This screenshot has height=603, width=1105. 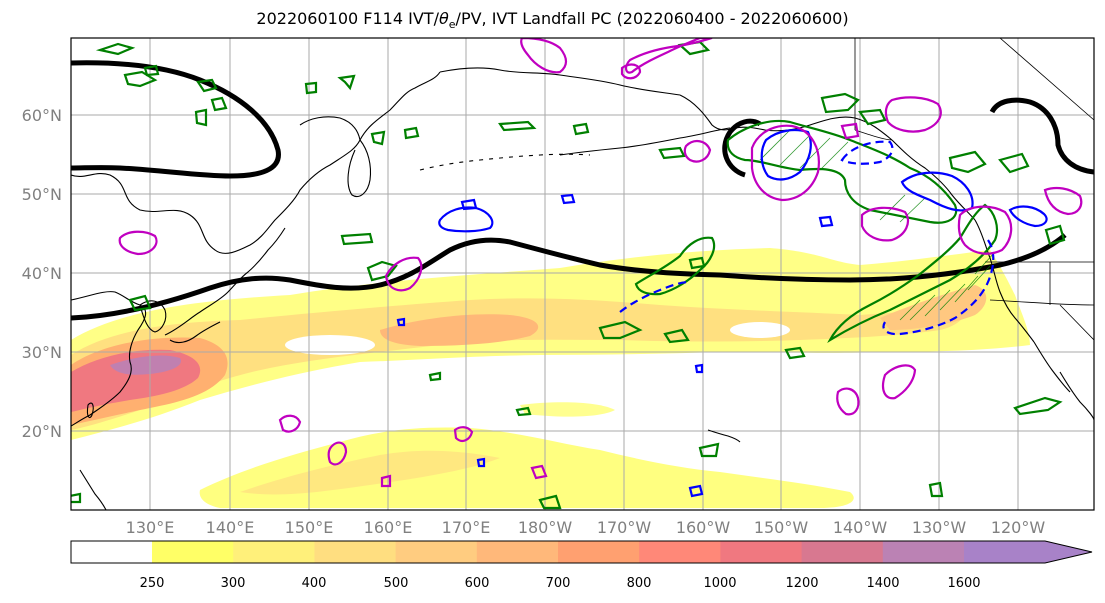 What do you see at coordinates (309, 527) in the screenshot?
I see `lon-label-150e: 150°E` at bounding box center [309, 527].